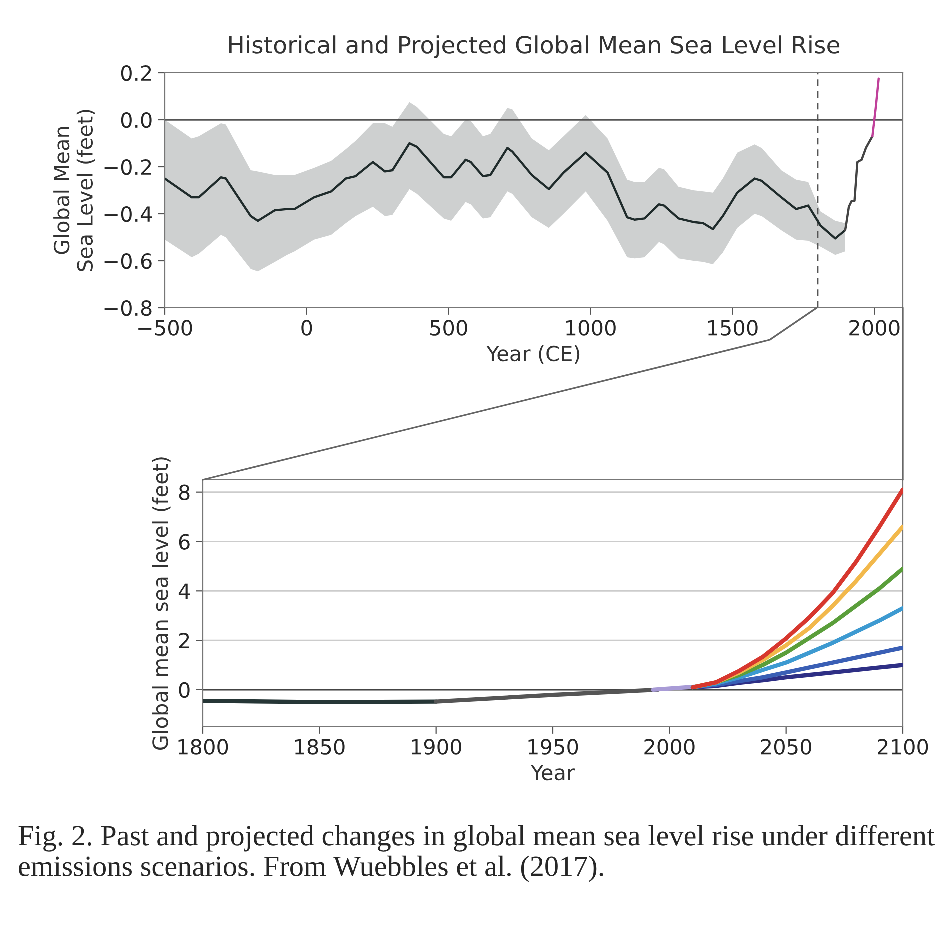 The image size is (948, 943). Describe the element at coordinates (786, 747) in the screenshot. I see `x-tick-label: 2050` at that location.